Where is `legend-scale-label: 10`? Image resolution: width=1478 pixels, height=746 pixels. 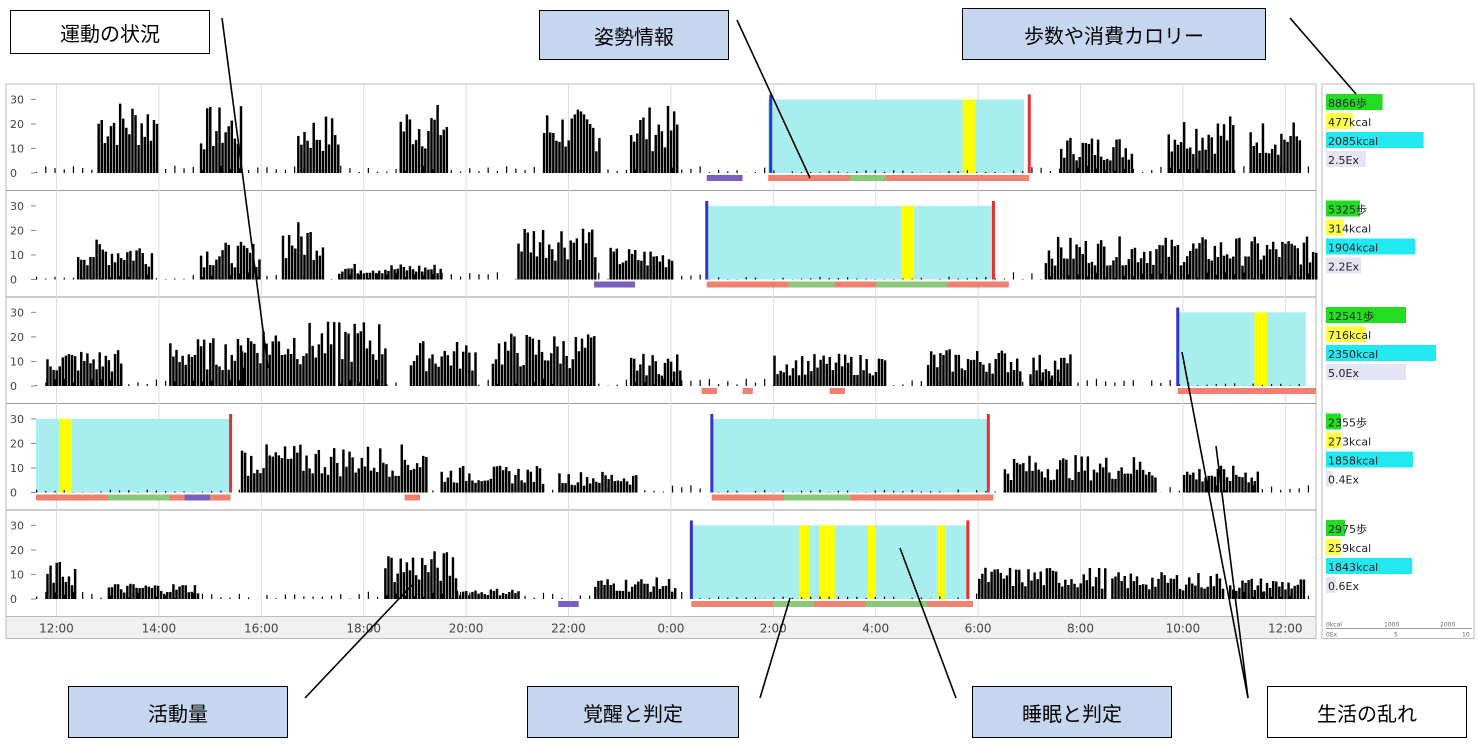 legend-scale-label: 10 is located at coordinates (1466, 635).